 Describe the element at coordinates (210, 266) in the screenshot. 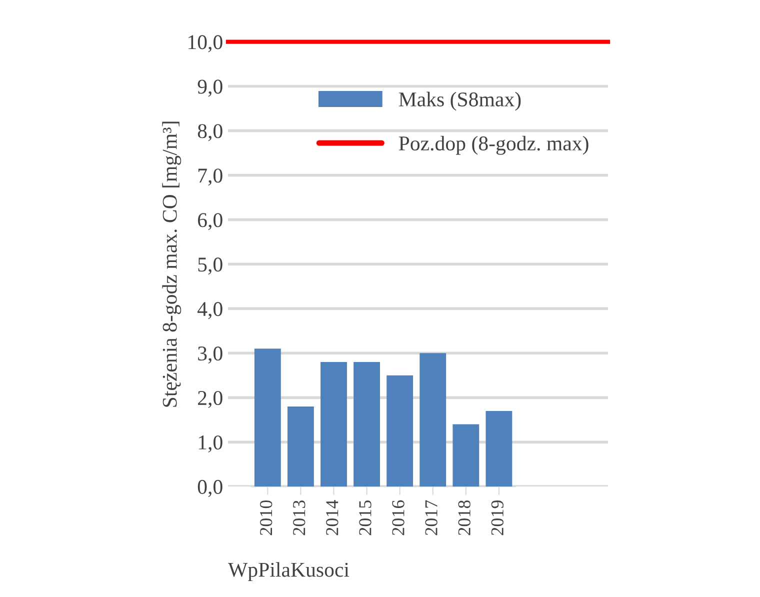

I see `y-tick-label: 5,0` at that location.